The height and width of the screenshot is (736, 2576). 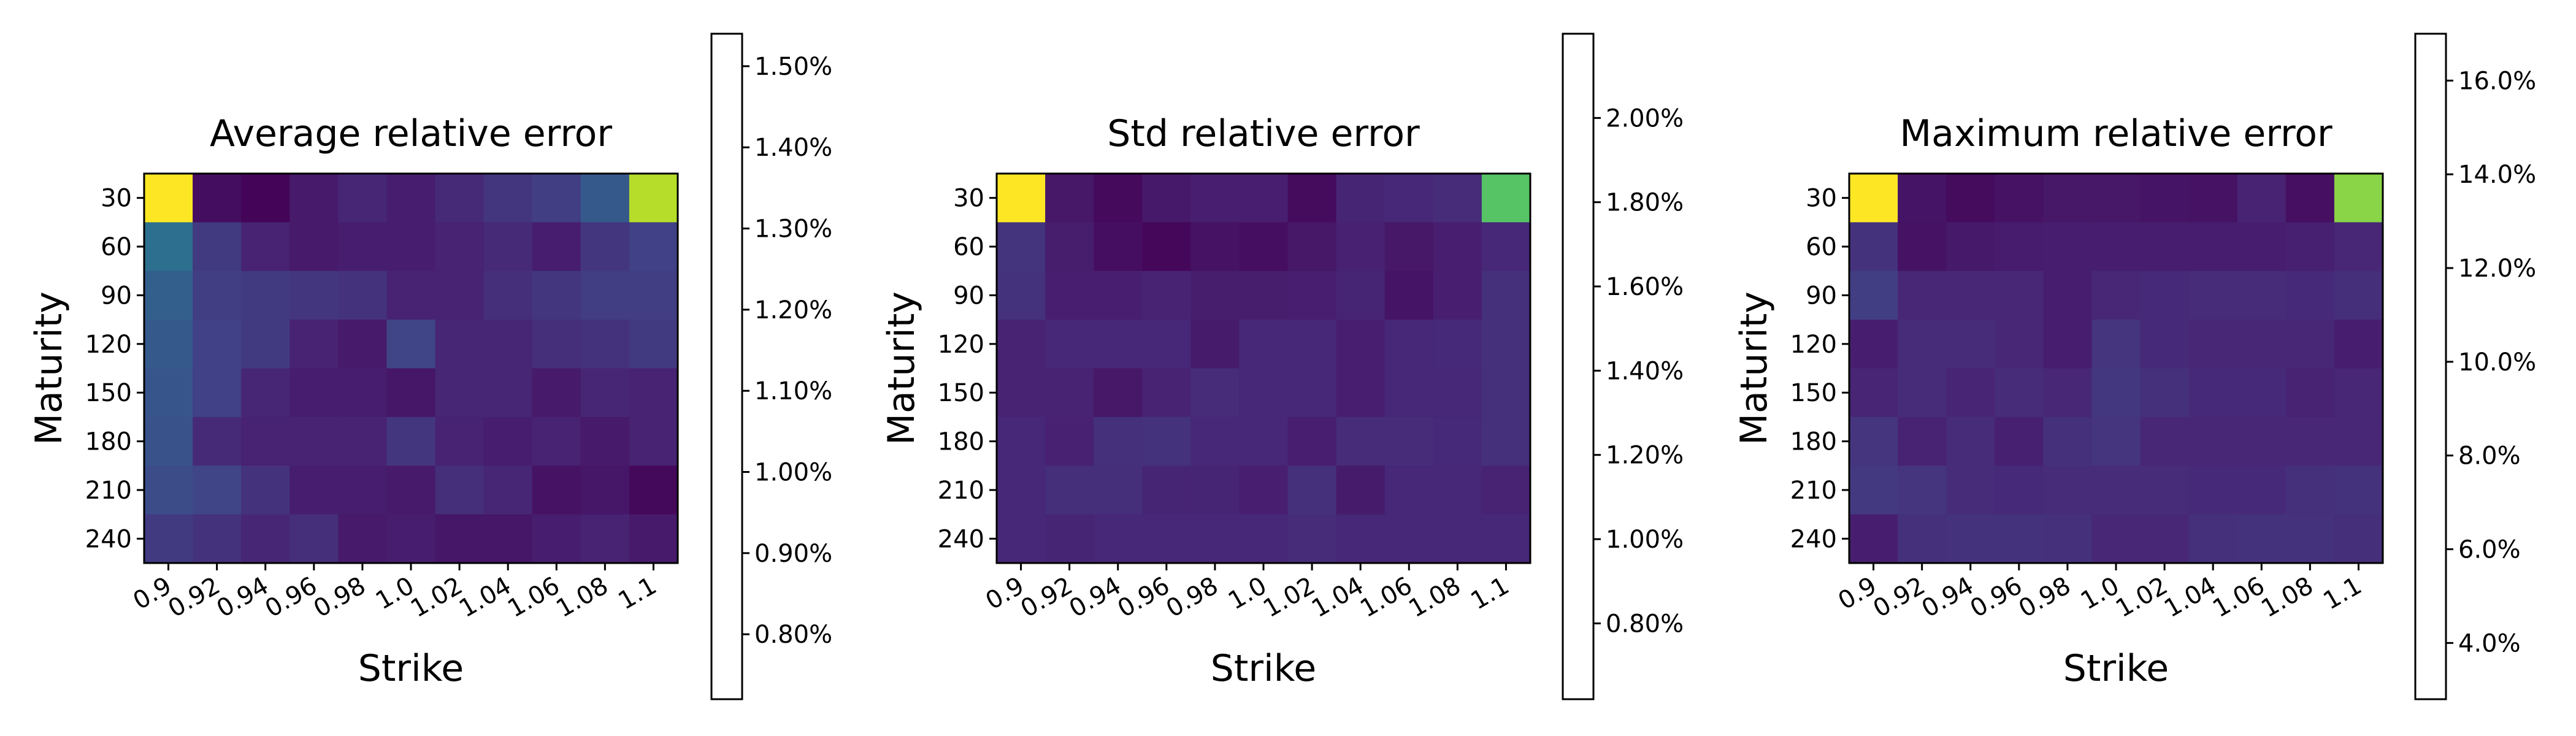 I want to click on y-tick-label: 30, so click(x=116, y=199).